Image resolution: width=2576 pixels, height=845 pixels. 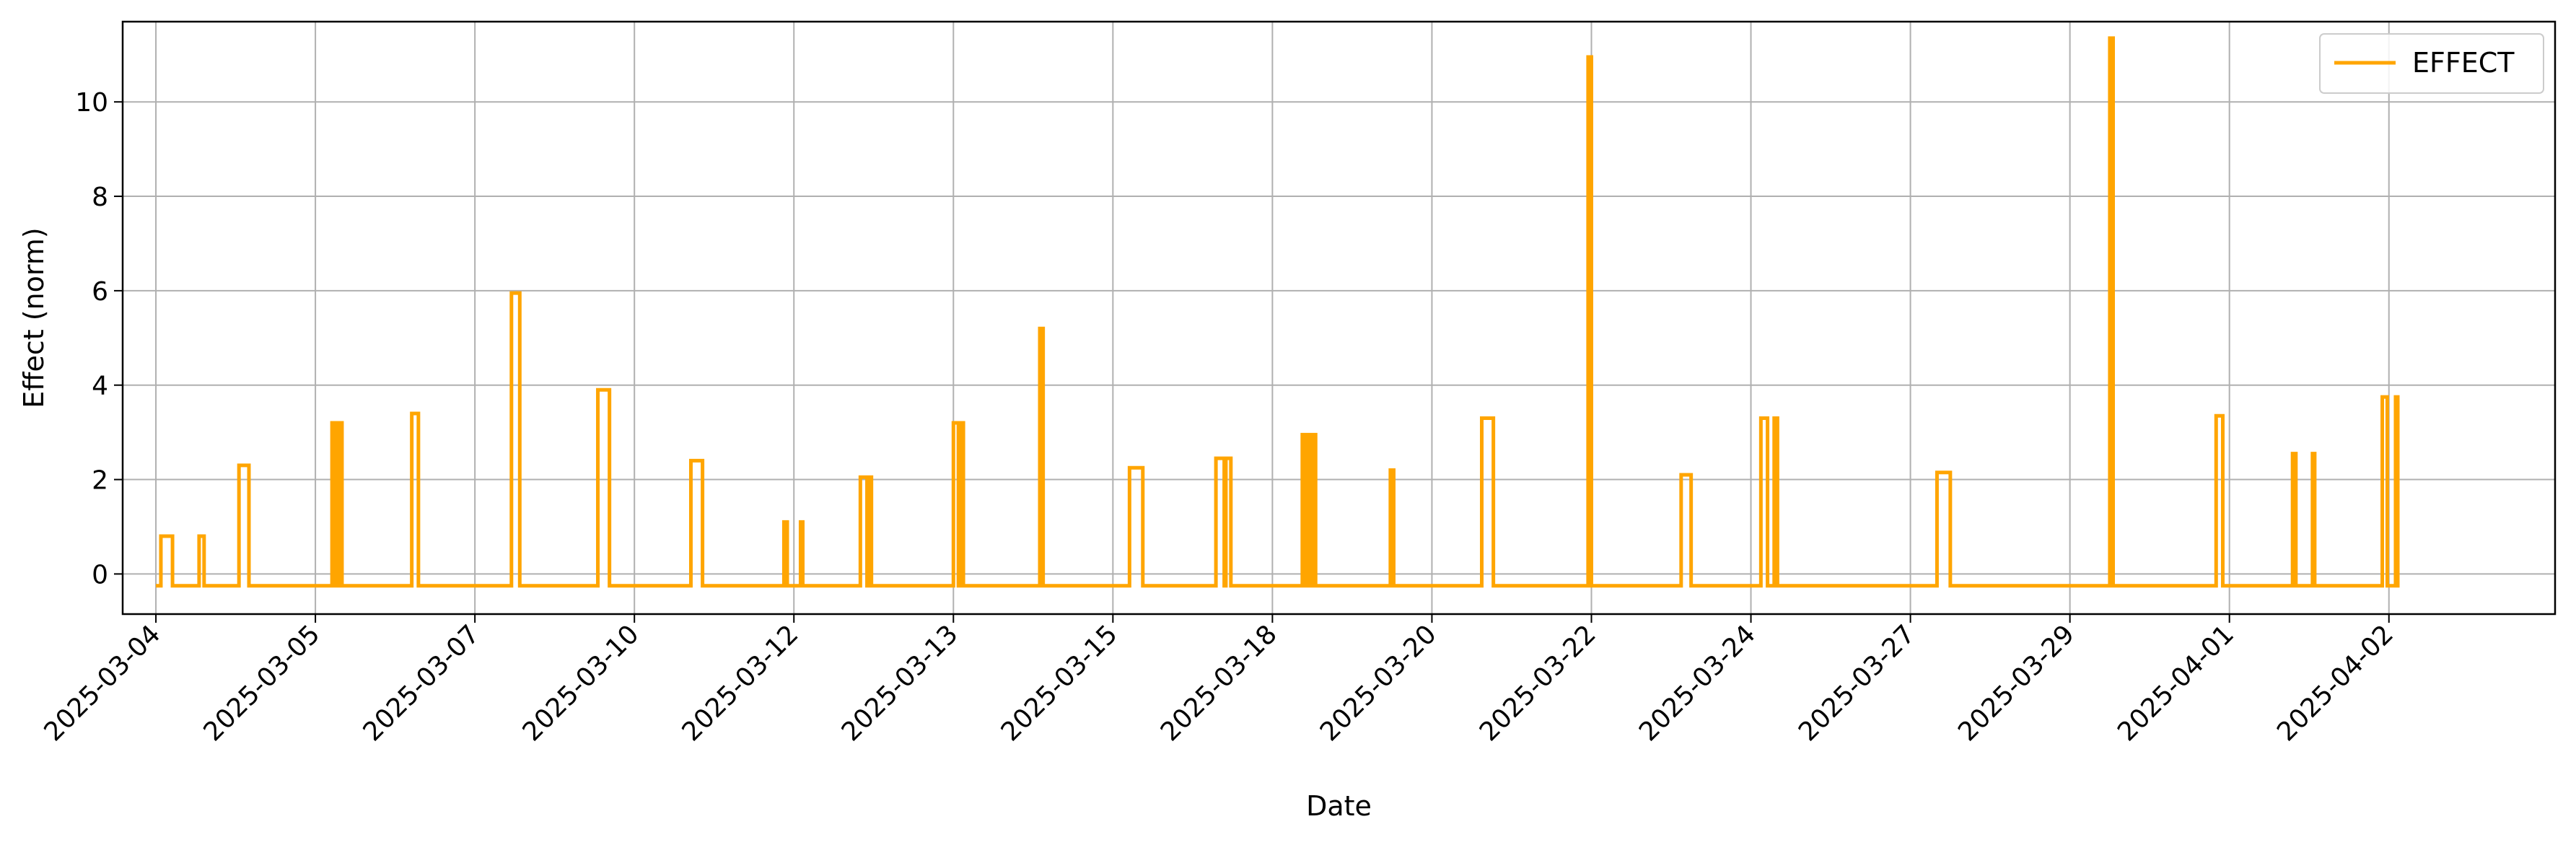 I want to click on y-tick-label: 4, so click(x=100, y=386).